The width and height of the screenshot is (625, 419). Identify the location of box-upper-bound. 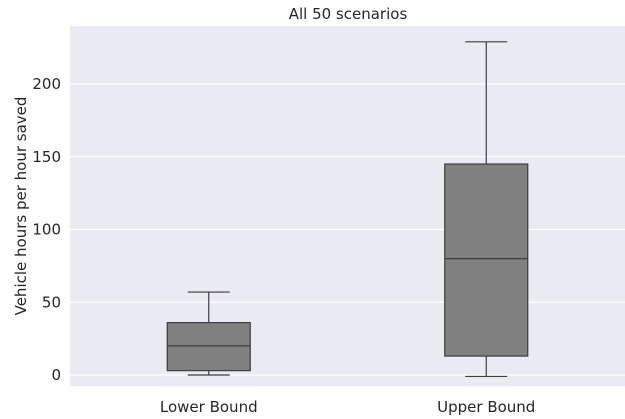
(486, 209).